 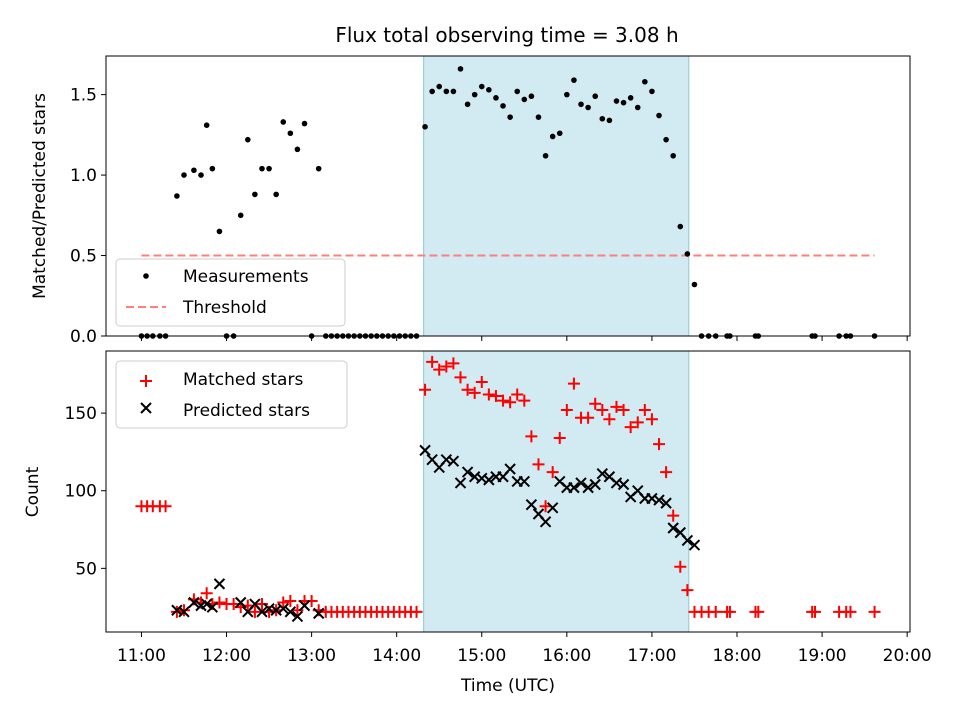 I want to click on top-y-axis-label: Matched/Predicted stars, so click(x=40, y=196).